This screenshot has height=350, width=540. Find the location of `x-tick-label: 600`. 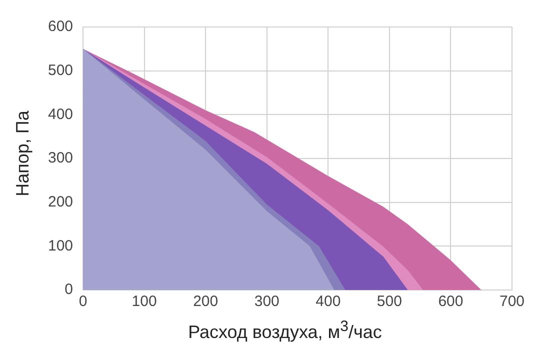

x-tick-label: 600 is located at coordinates (451, 301).